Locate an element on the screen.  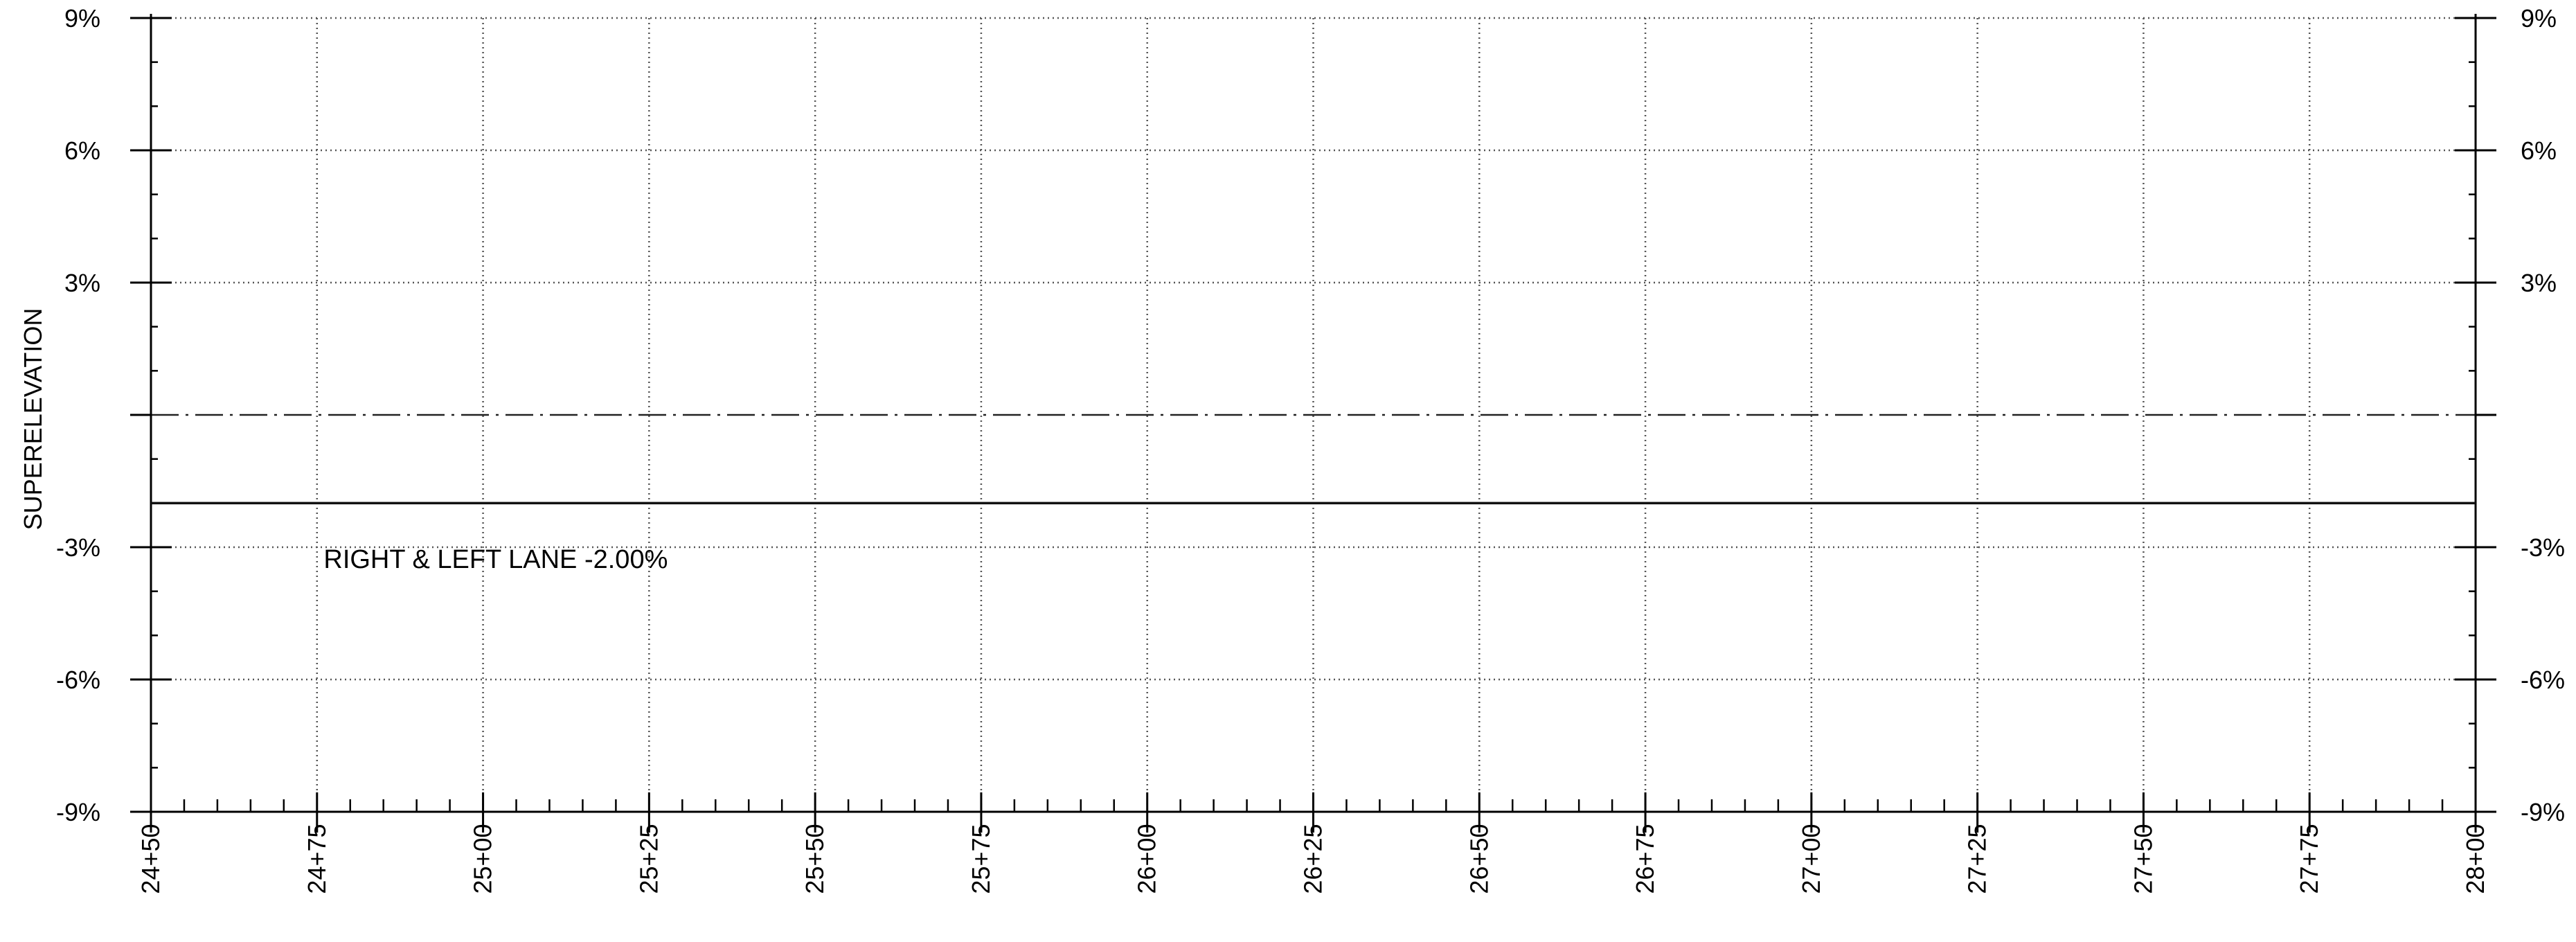
y-axis-title: SUPERELEVATION is located at coordinates (33, 419).